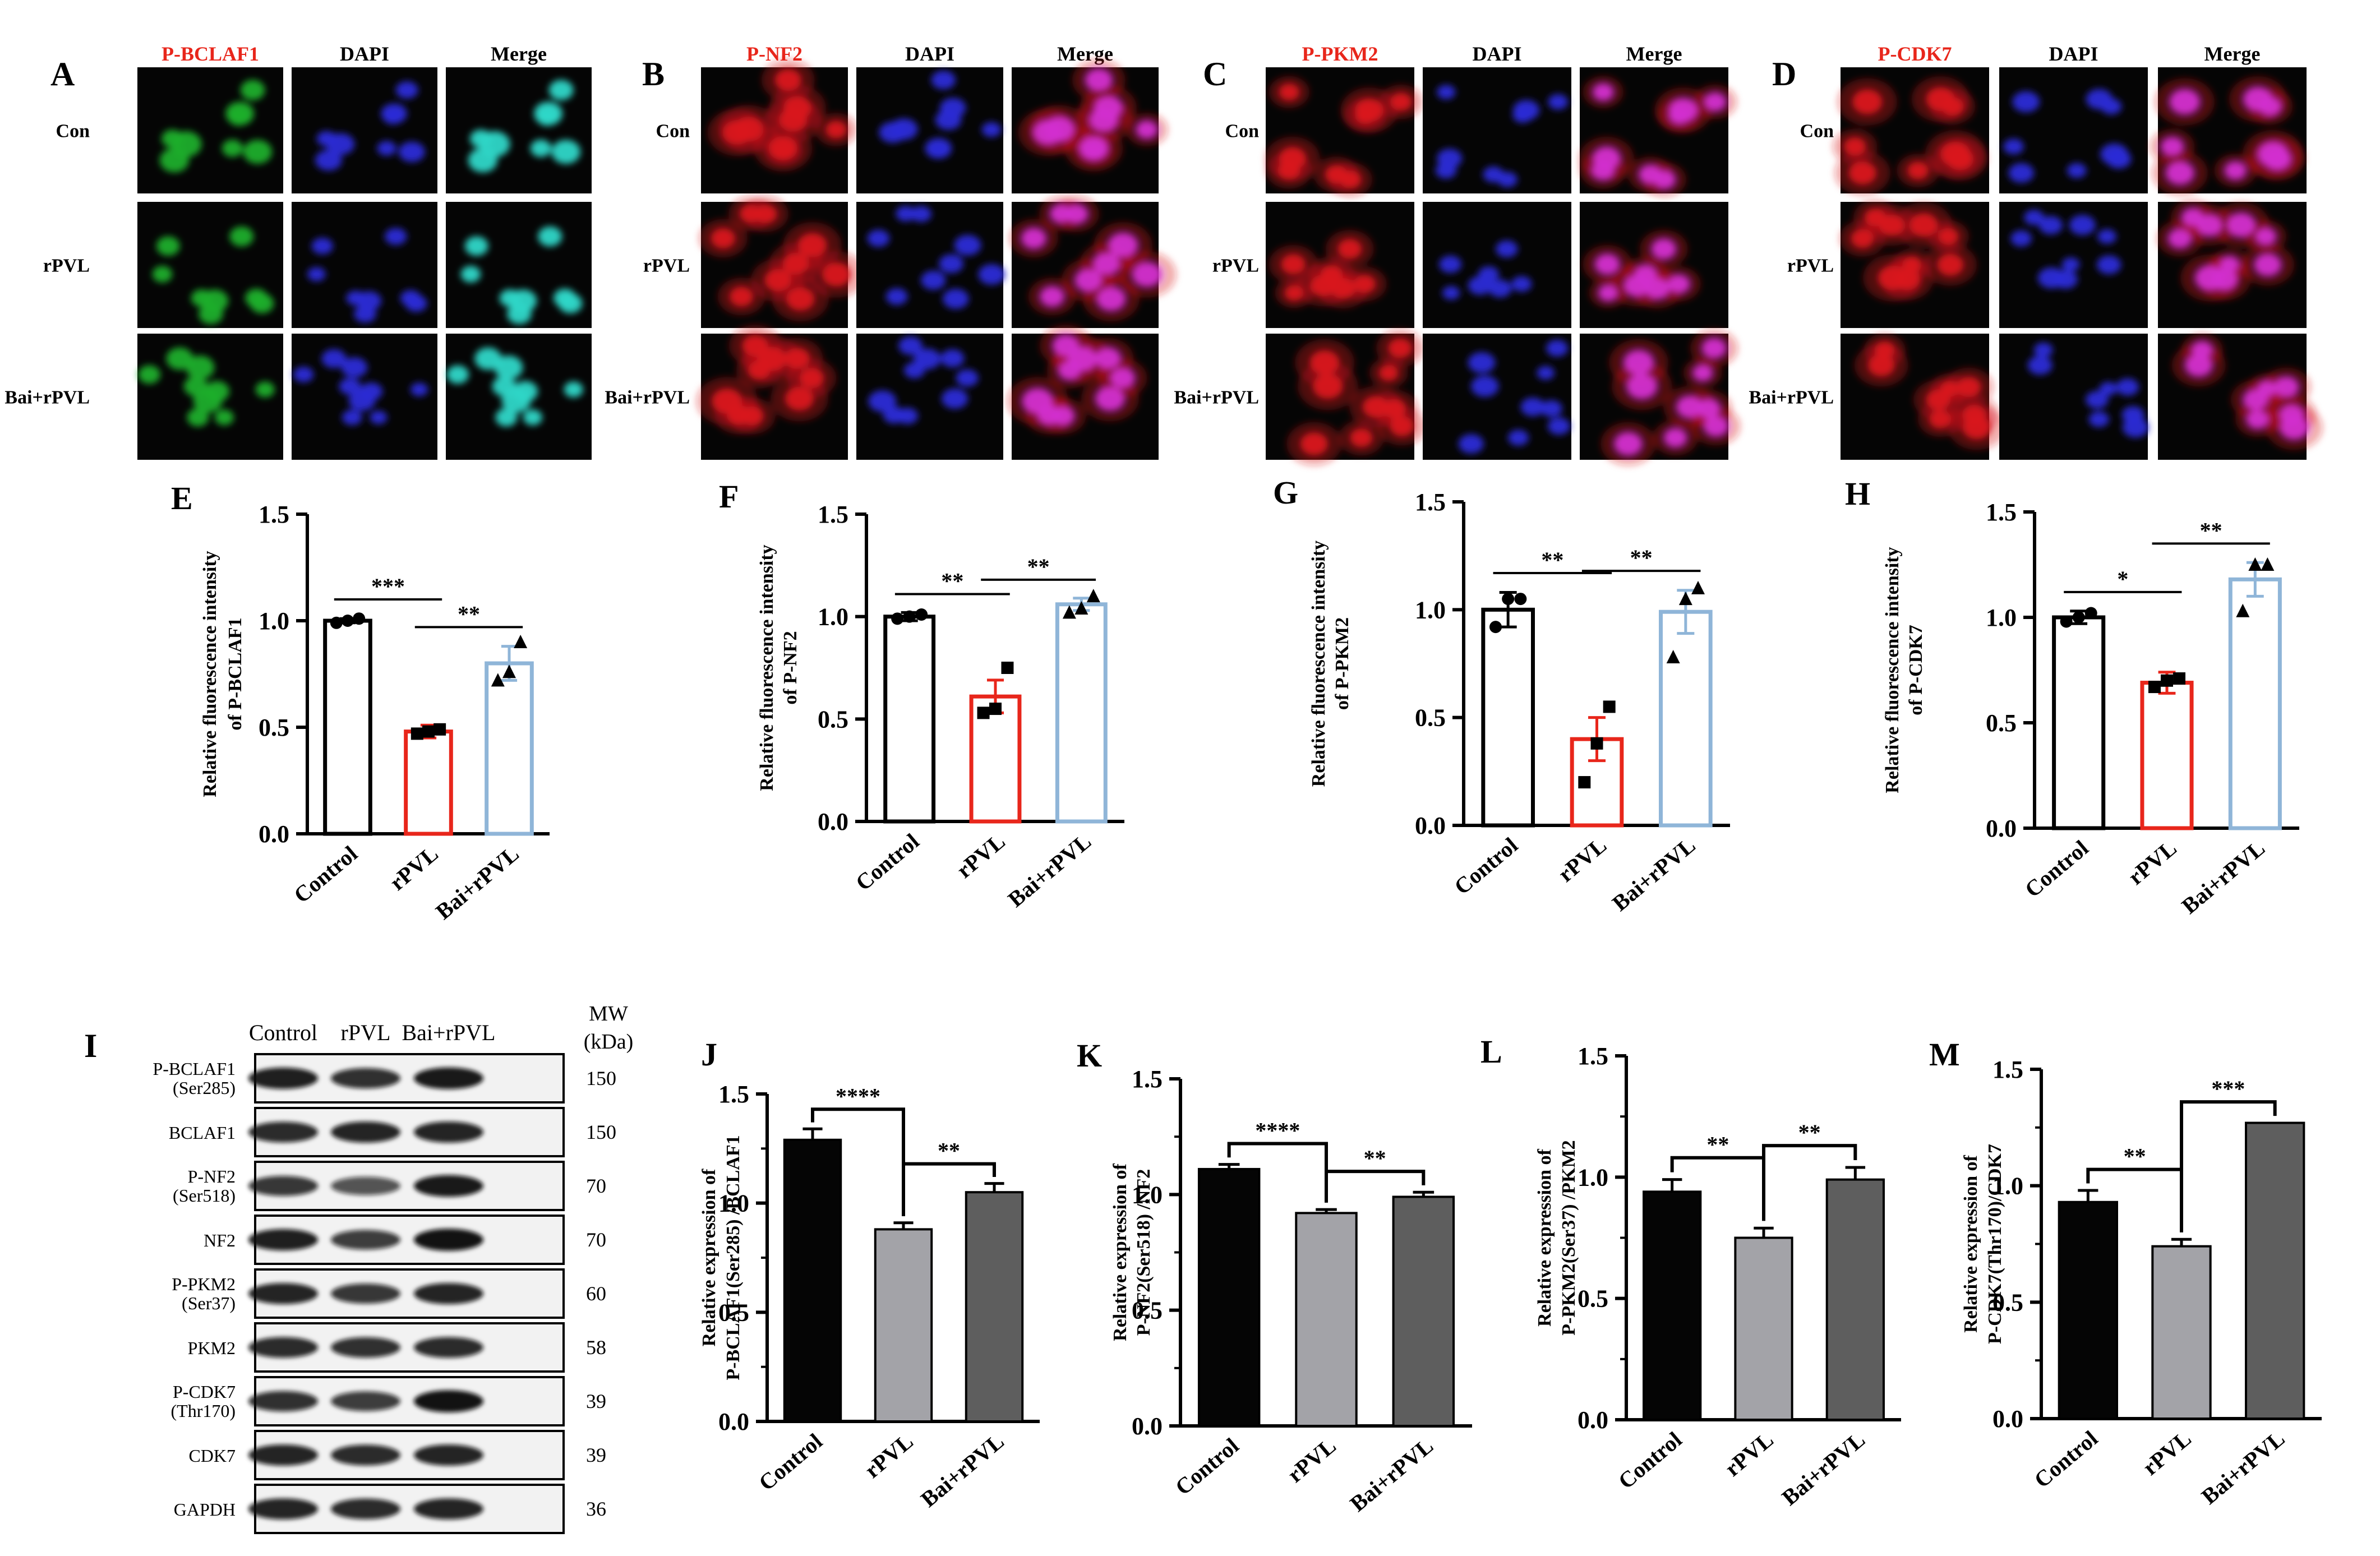 This screenshot has height=1556, width=2380. Describe the element at coordinates (666, 266) in the screenshot. I see `row-label: rPVL` at that location.